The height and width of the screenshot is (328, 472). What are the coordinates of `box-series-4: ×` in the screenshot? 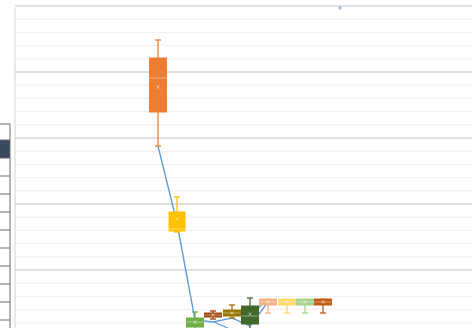 It's located at (213, 315).